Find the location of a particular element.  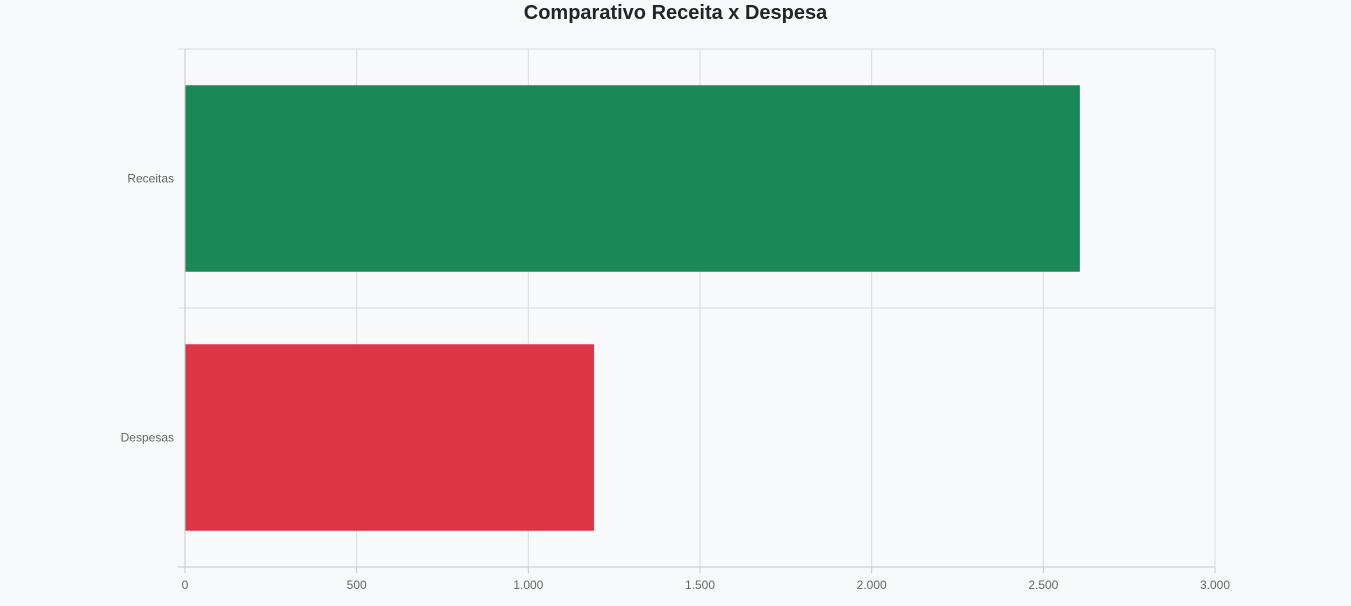

x-tick-label: 2.500 is located at coordinates (1043, 585).